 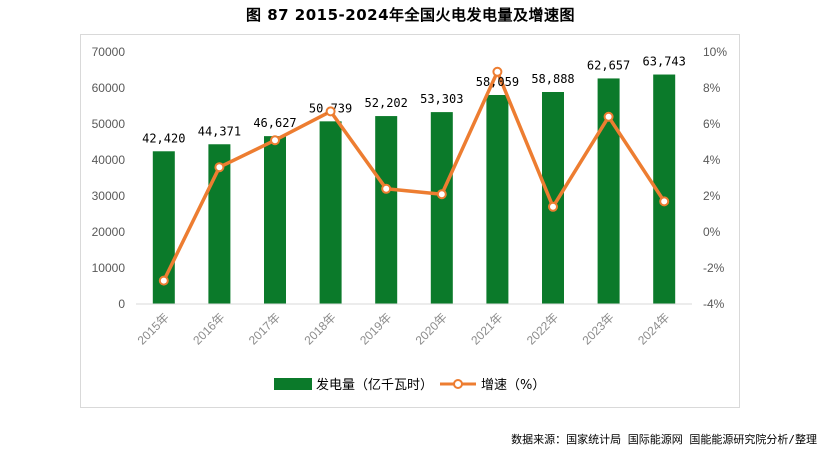 What do you see at coordinates (712, 232) in the screenshot?
I see `y-right-tick-label: 0%` at bounding box center [712, 232].